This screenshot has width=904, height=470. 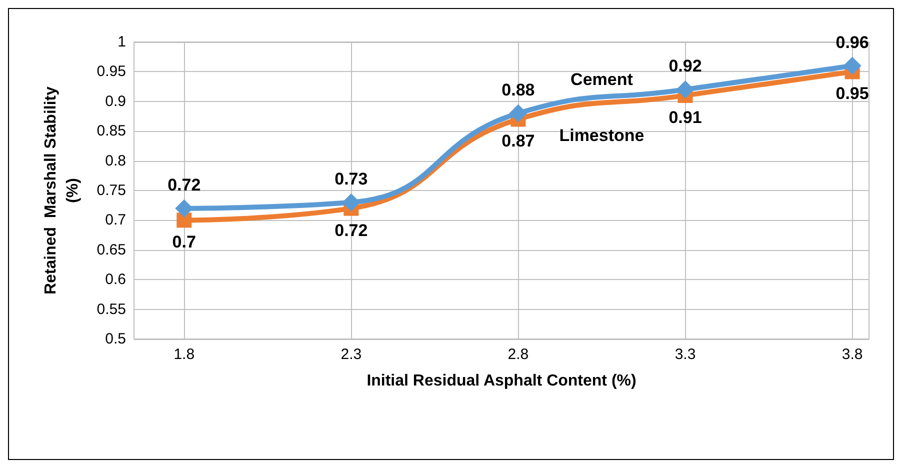 What do you see at coordinates (122, 42) in the screenshot?
I see `y-tick-label: 1` at bounding box center [122, 42].